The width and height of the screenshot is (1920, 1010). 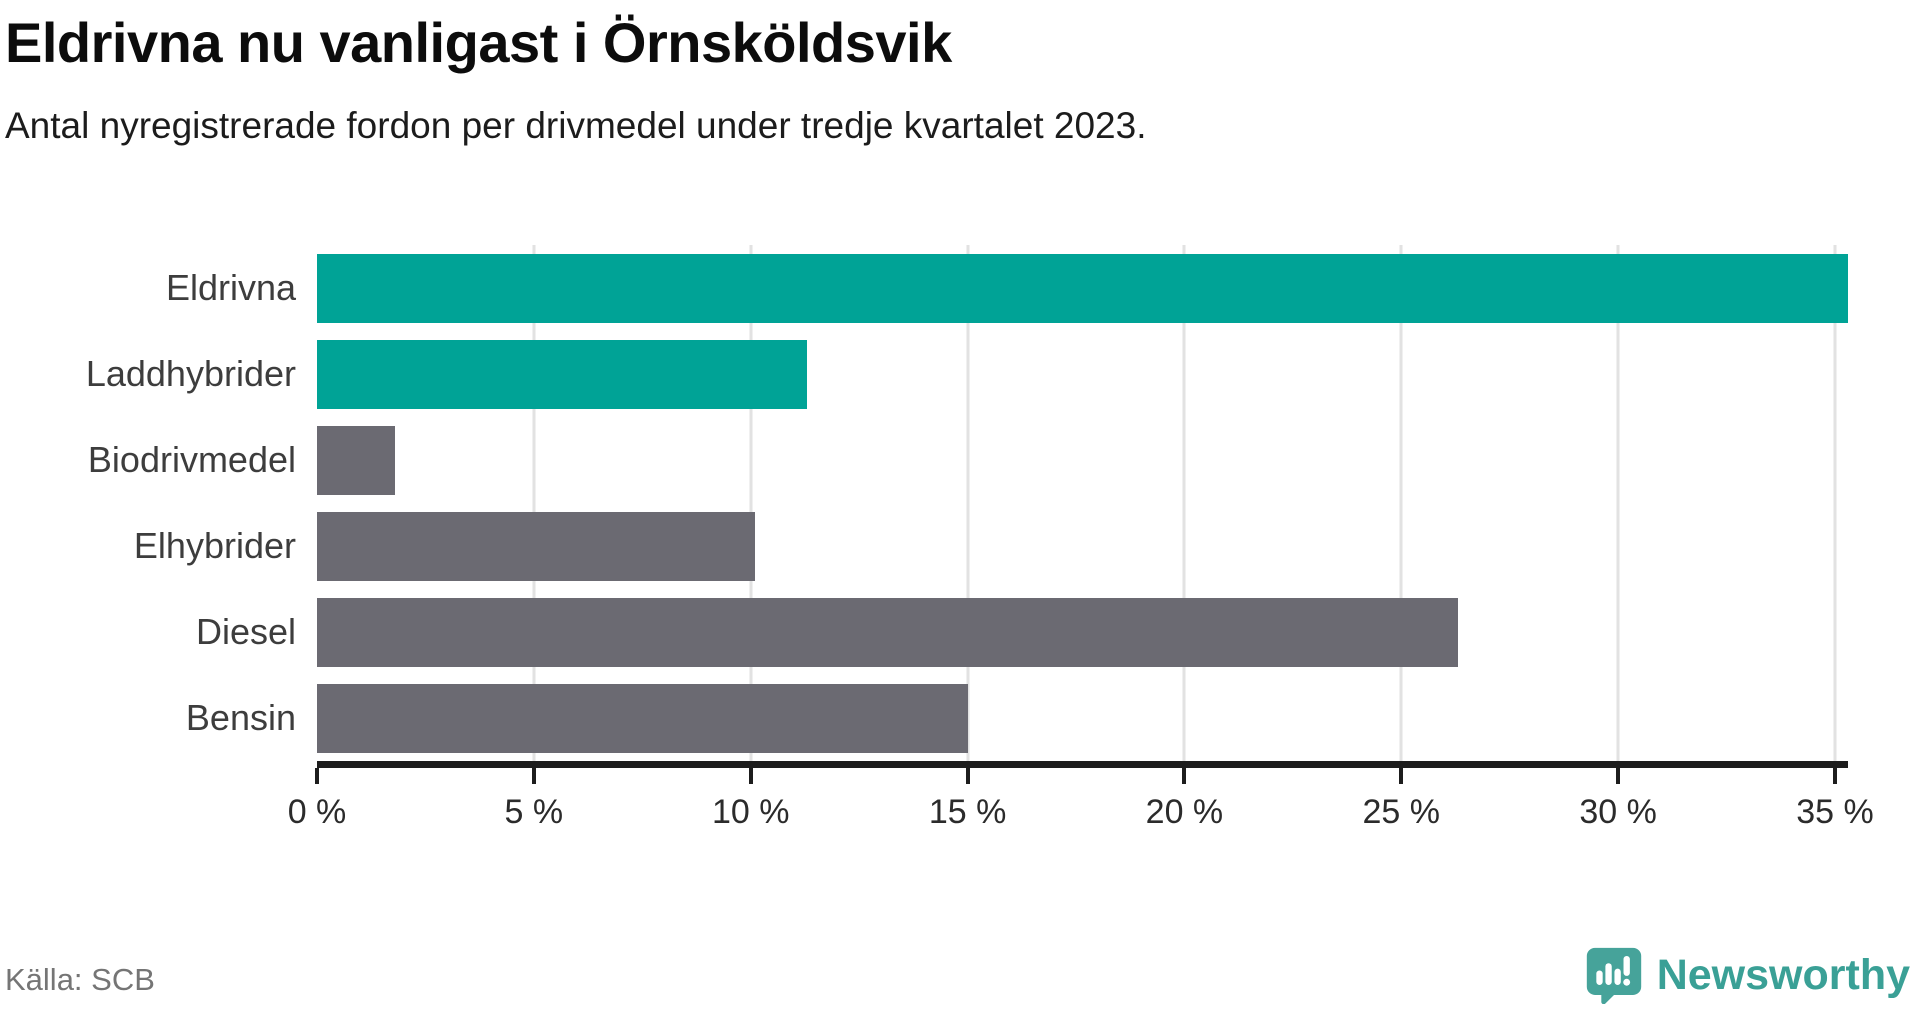 What do you see at coordinates (230, 287) in the screenshot?
I see `category-label-eldrivna: Eldrivna` at bounding box center [230, 287].